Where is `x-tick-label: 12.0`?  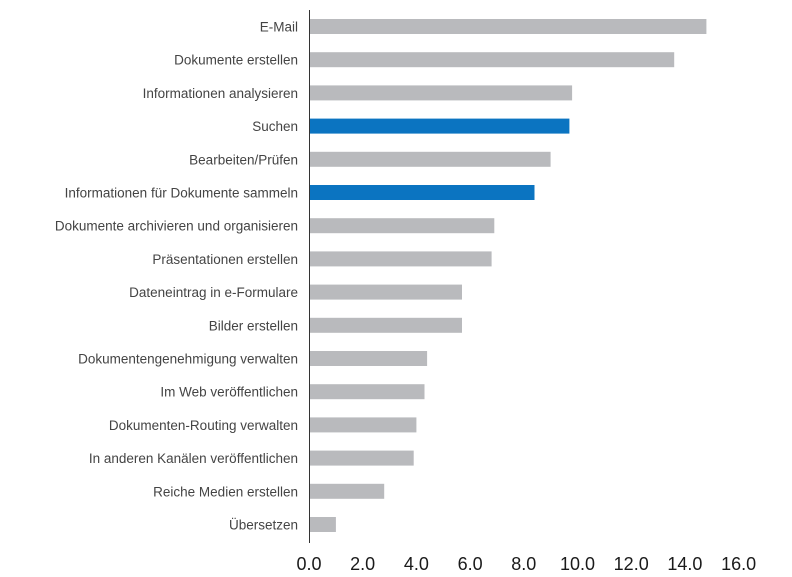 x-tick-label: 12.0 is located at coordinates (631, 564).